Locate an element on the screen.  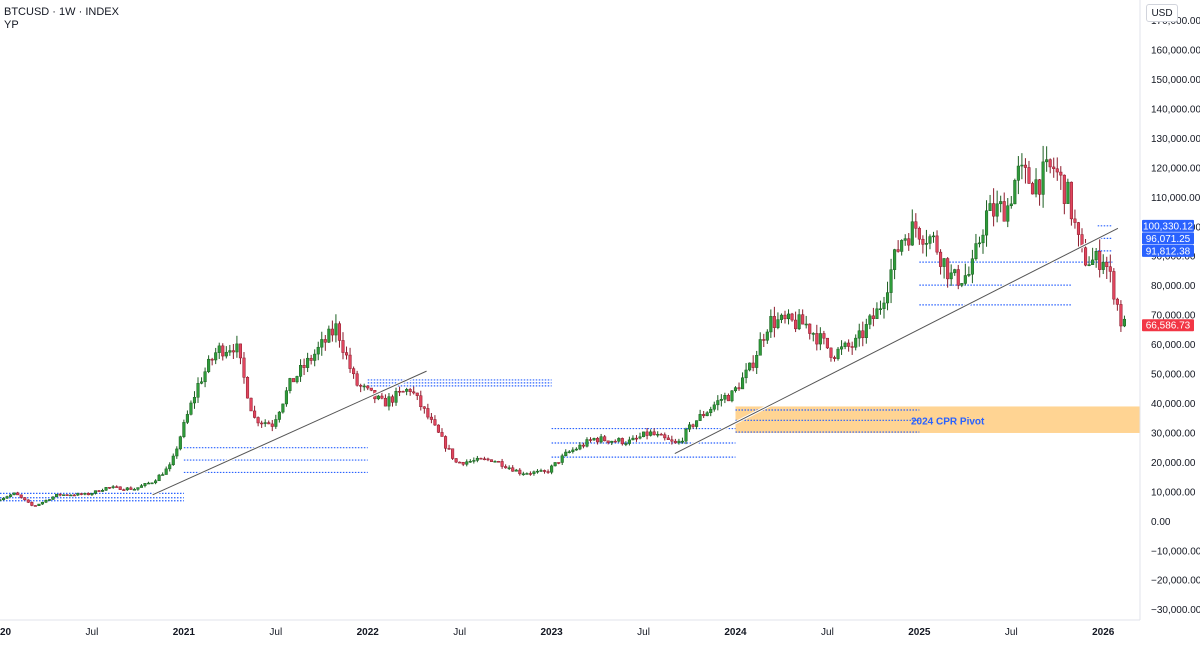
trendline is located at coordinates (896, 341).